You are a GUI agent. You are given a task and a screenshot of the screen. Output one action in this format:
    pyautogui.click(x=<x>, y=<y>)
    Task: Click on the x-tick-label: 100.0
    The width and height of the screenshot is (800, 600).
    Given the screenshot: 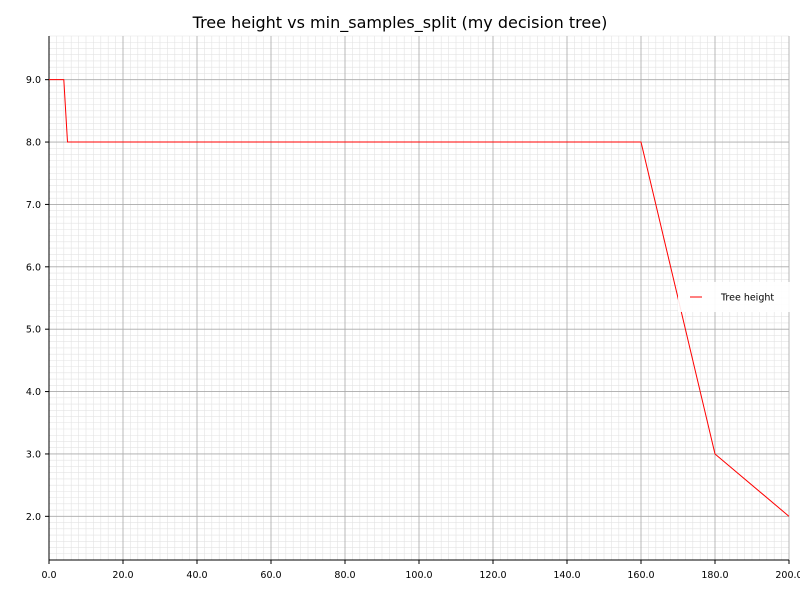 What is the action you would take?
    pyautogui.click(x=418, y=575)
    